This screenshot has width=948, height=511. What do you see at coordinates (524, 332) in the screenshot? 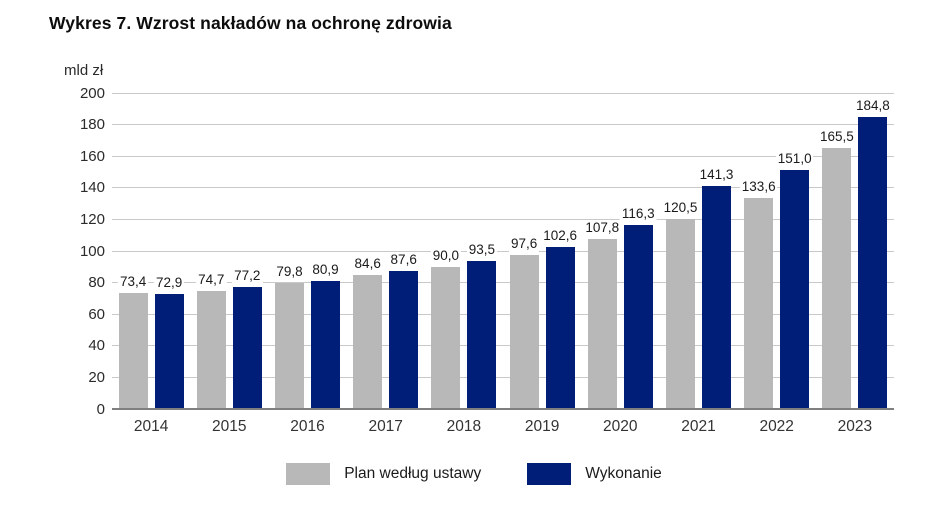
I see `bar-plan-2019` at bounding box center [524, 332].